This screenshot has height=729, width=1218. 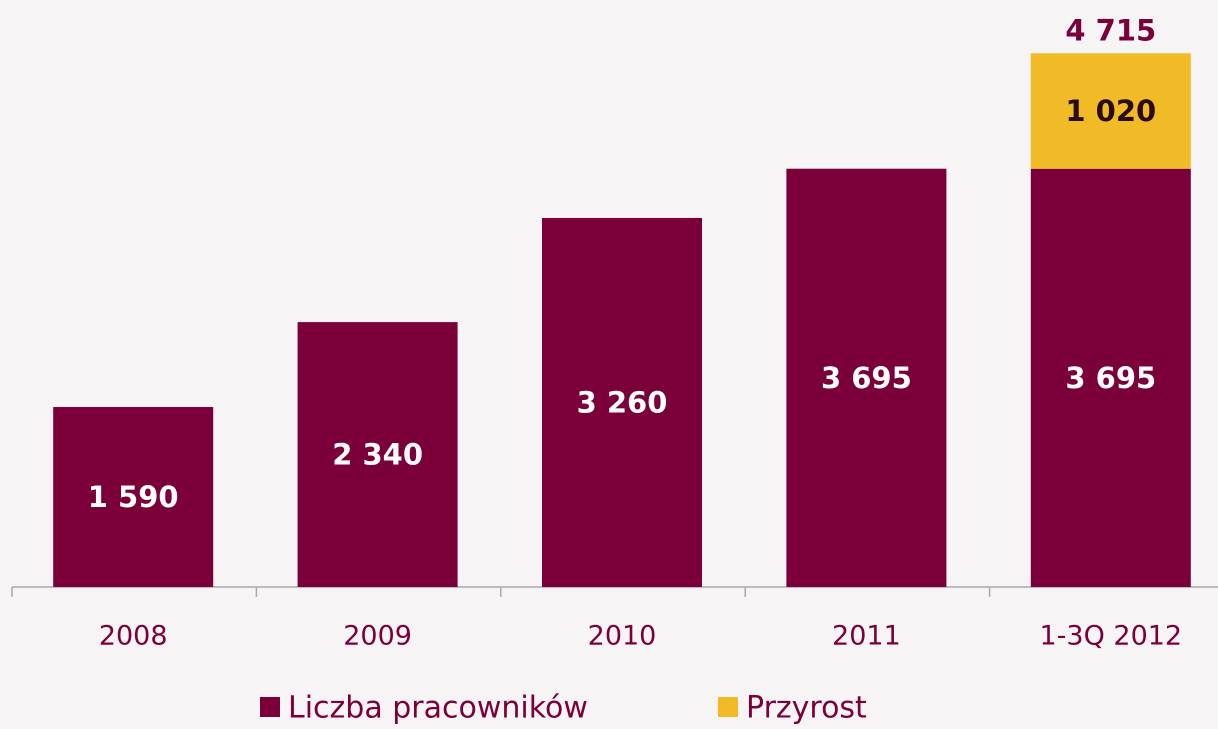 I want to click on value-label: 1 020, so click(x=1110, y=111).